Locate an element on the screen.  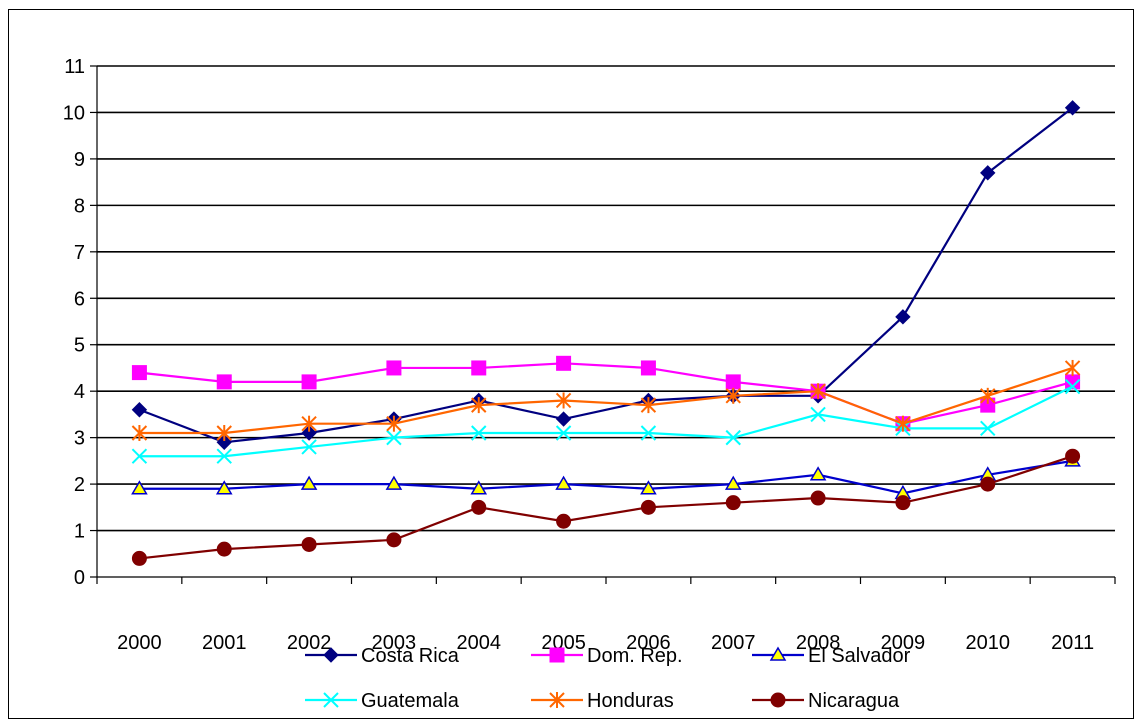
y-tick-label: 7 is located at coordinates (79, 253).